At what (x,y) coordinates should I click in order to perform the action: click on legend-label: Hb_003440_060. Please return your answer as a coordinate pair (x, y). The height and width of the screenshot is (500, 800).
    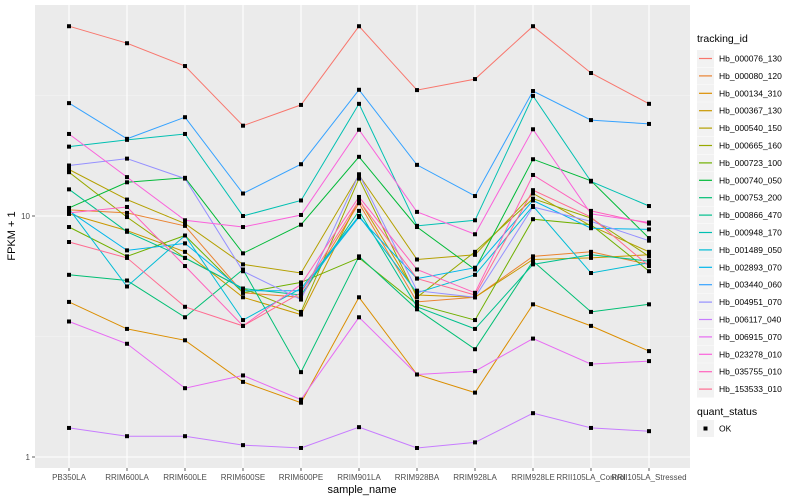
    Looking at the image, I should click on (750, 285).